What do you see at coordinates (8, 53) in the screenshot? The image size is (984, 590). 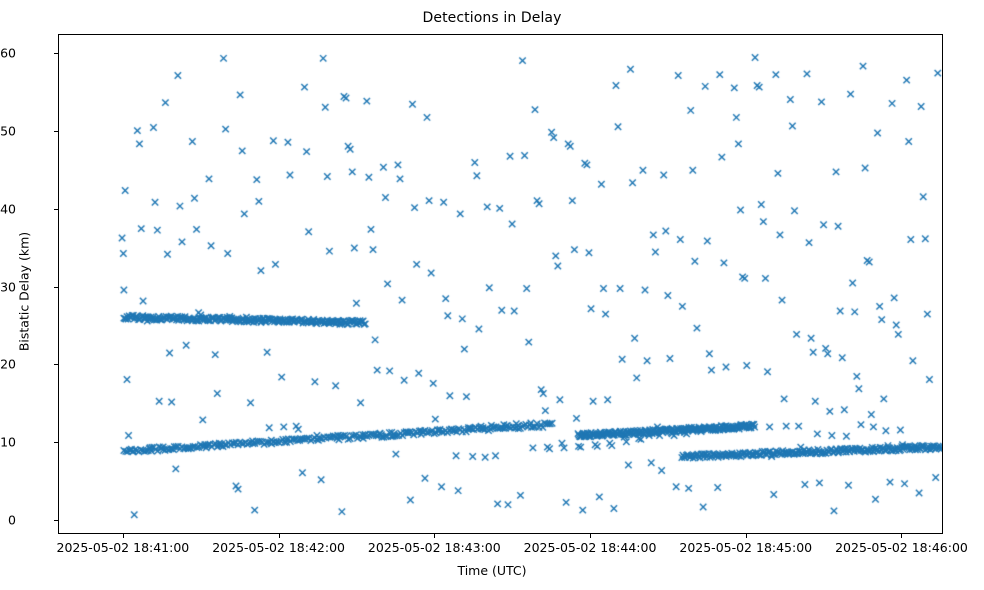 I see `y-tick-label: 60` at bounding box center [8, 53].